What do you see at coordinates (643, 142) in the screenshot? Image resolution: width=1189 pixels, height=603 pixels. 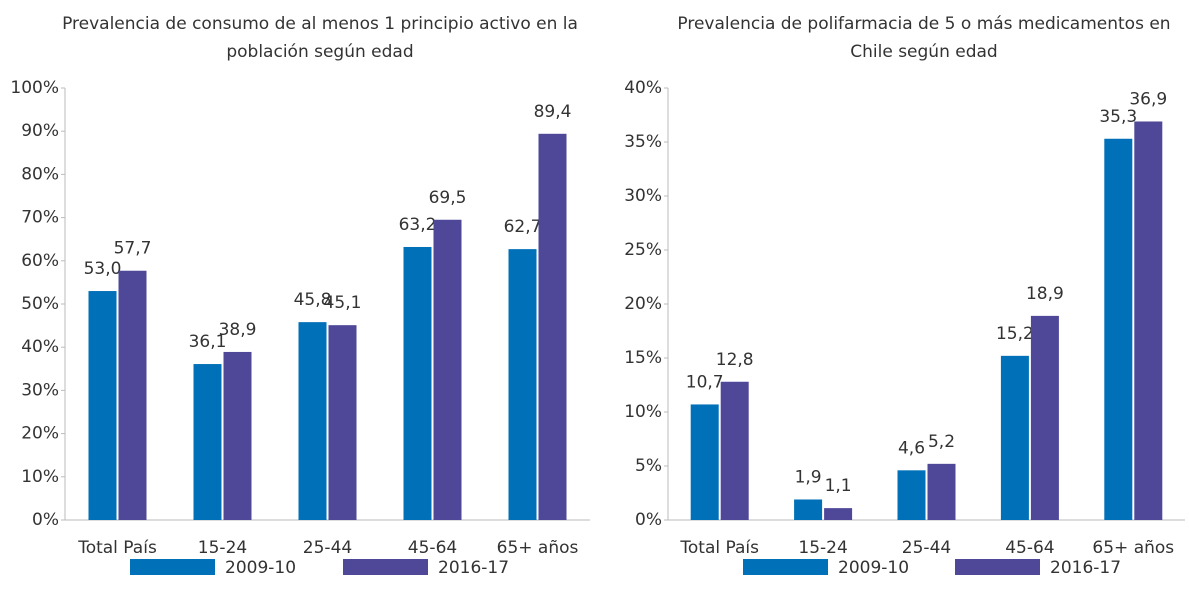 I see `y-tick-label: 35%` at bounding box center [643, 142].